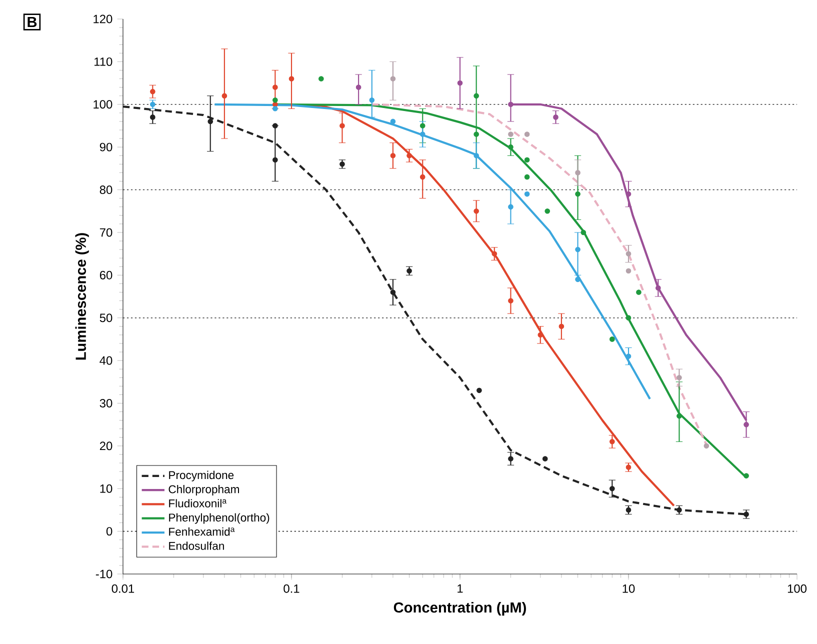 Image resolution: width=817 pixels, height=644 pixels. Describe the element at coordinates (103, 19) in the screenshot. I see `y-tick-label: 120` at that location.